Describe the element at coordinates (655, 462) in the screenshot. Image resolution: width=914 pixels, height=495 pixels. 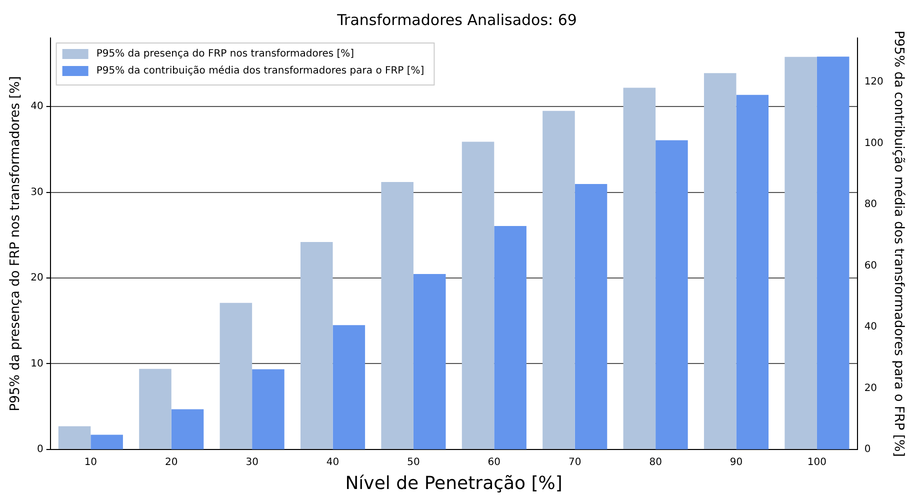
I see `x-tick-label: 80` at that location.